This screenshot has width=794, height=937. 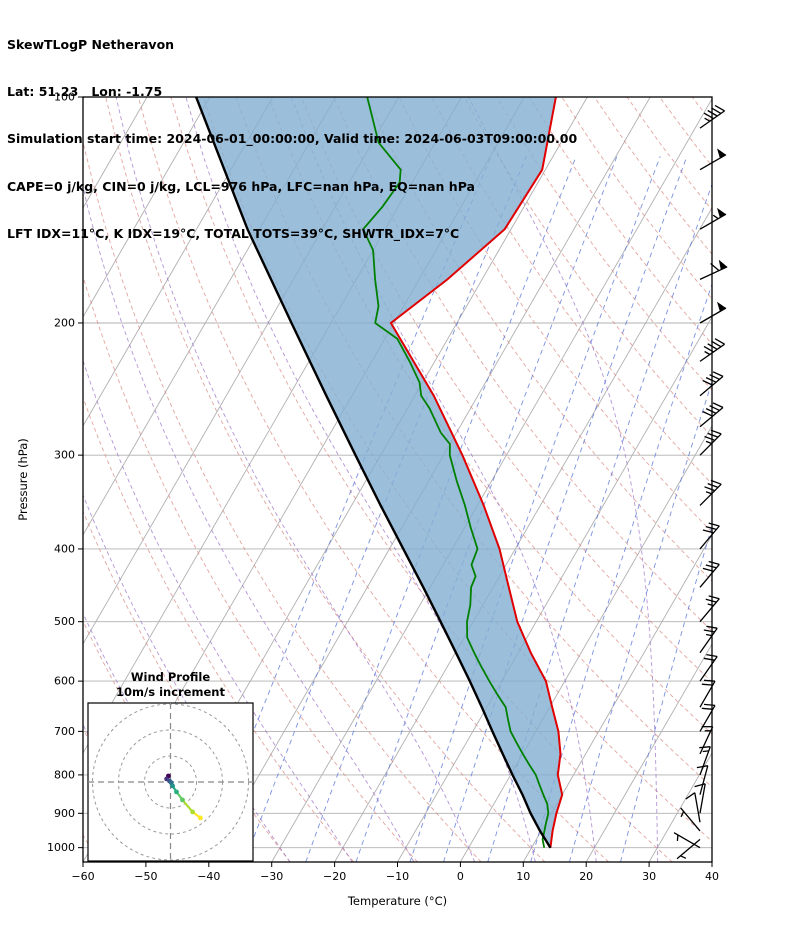 What do you see at coordinates (586, 876) in the screenshot?
I see `x-tick-label: 20` at bounding box center [586, 876].